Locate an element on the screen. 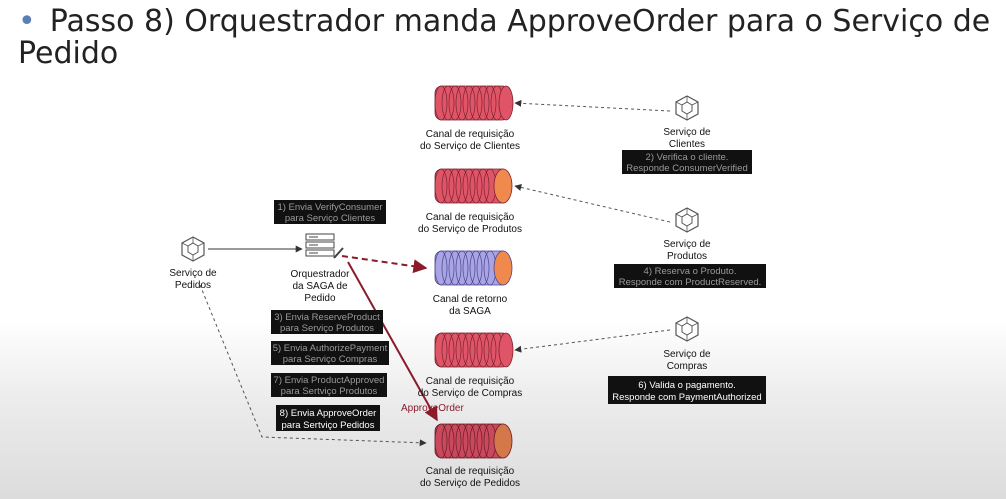  service-clientes-label-2: Clientes is located at coordinates (687, 144).